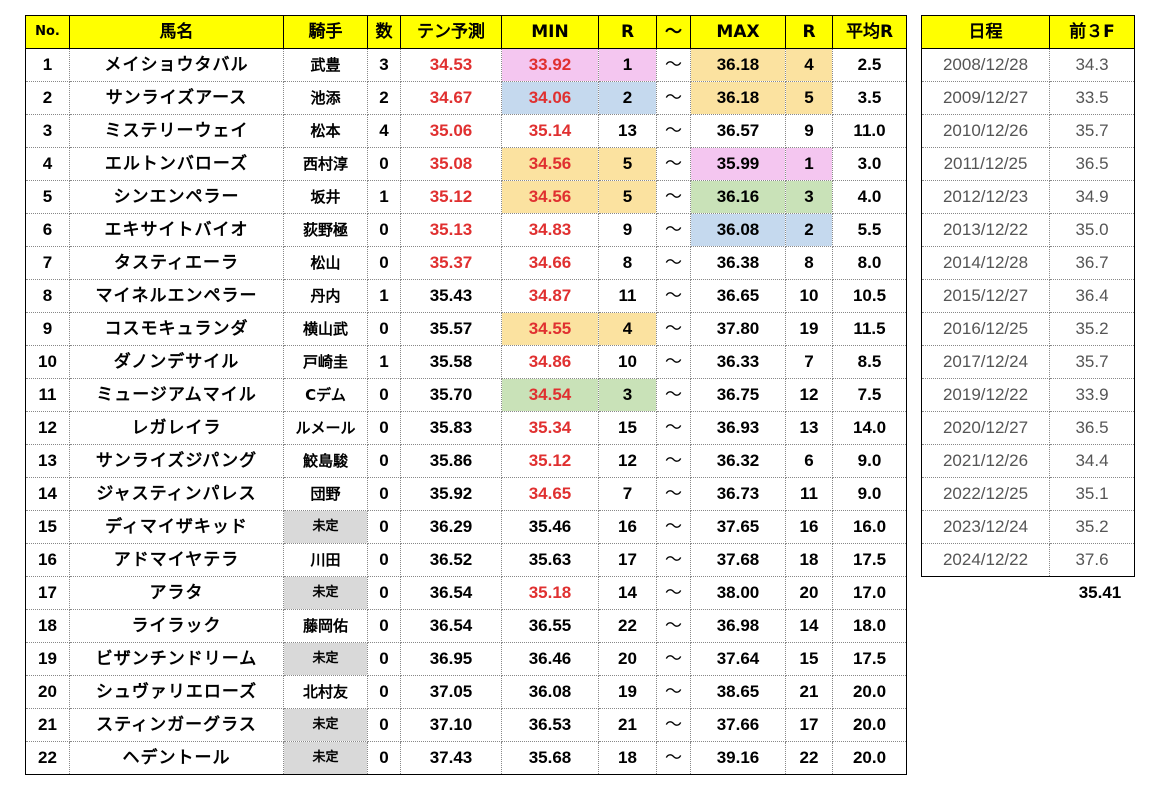  Describe the element at coordinates (550, 230) in the screenshot. I see `min-value: 34.83` at that location.